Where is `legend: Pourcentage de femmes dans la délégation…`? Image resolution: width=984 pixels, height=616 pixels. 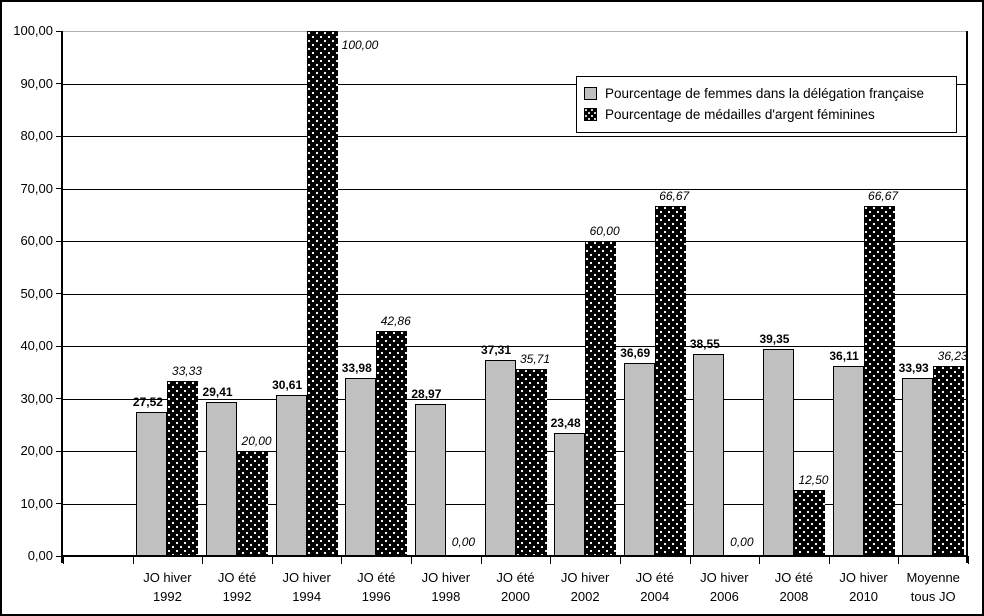
legend: Pourcentage de femmes dans la délégation… is located at coordinates (766, 104).